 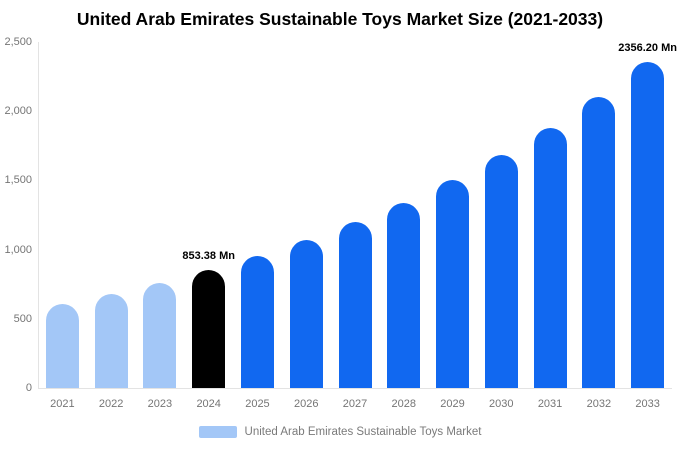 What do you see at coordinates (501, 404) in the screenshot?
I see `x-axis-tick-label: 2030` at bounding box center [501, 404].